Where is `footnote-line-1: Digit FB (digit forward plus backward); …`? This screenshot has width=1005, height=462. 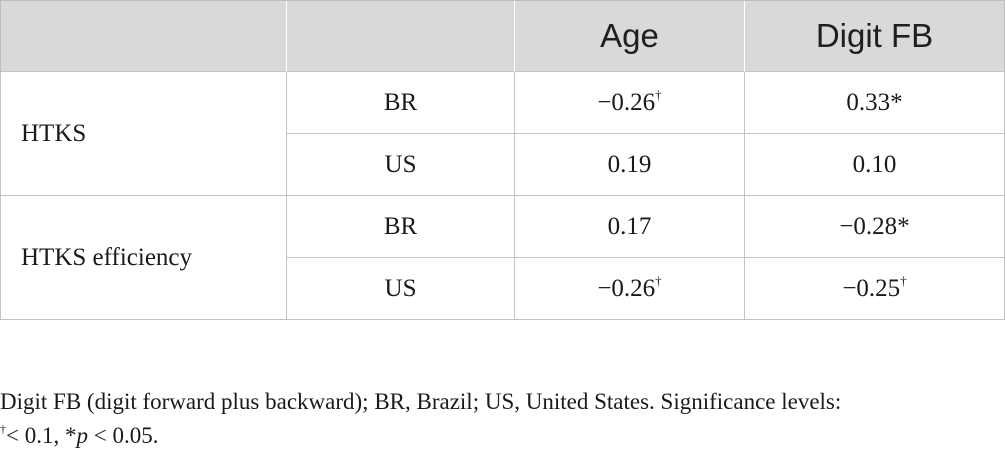 footnote-line-1: Digit FB (digit forward plus backward); … is located at coordinates (421, 401).